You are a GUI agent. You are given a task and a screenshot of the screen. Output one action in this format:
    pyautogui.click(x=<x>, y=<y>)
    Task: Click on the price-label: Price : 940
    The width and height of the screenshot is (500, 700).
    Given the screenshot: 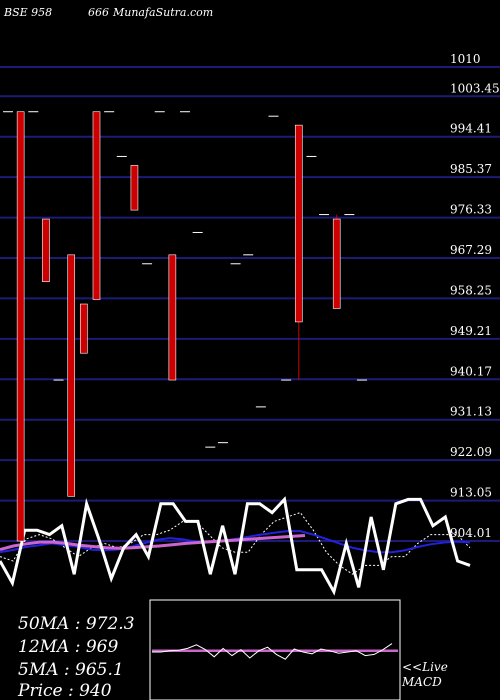 What is the action you would take?
    pyautogui.click(x=64, y=690)
    